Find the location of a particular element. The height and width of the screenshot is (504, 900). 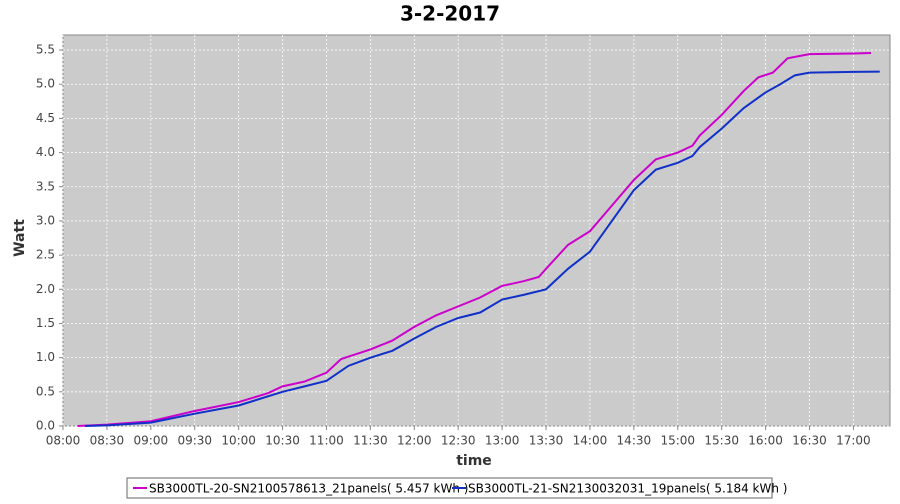

x-tick-label: 12:30 is located at coordinates (458, 441).